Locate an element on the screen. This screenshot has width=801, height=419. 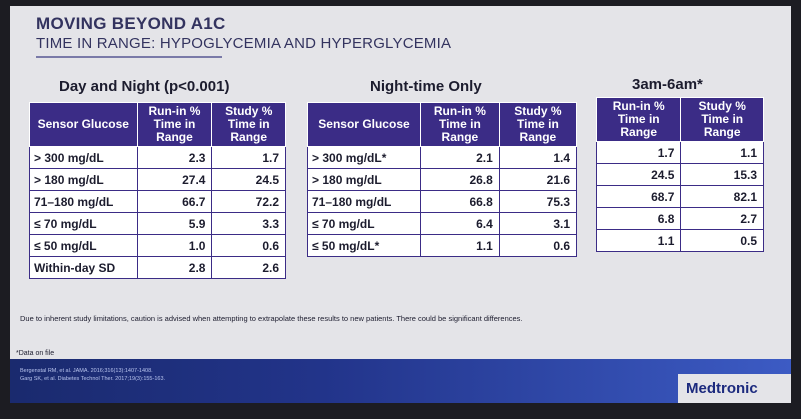
runin-value: 5.9 is located at coordinates (174, 223).